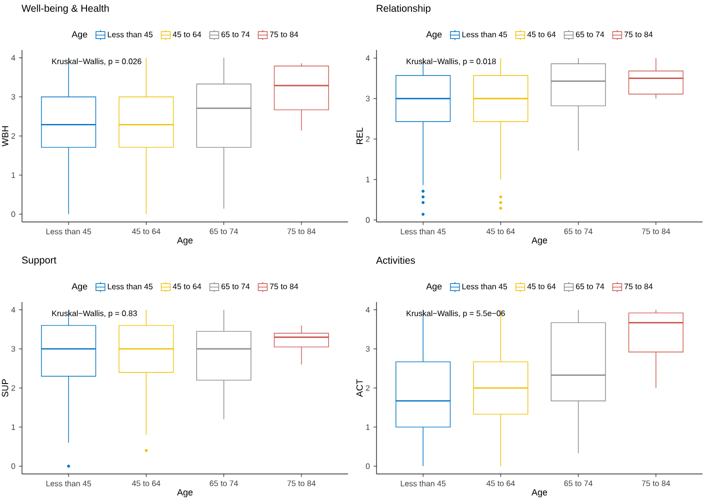  I want to click on y-axis-title: WBH, so click(5, 136).